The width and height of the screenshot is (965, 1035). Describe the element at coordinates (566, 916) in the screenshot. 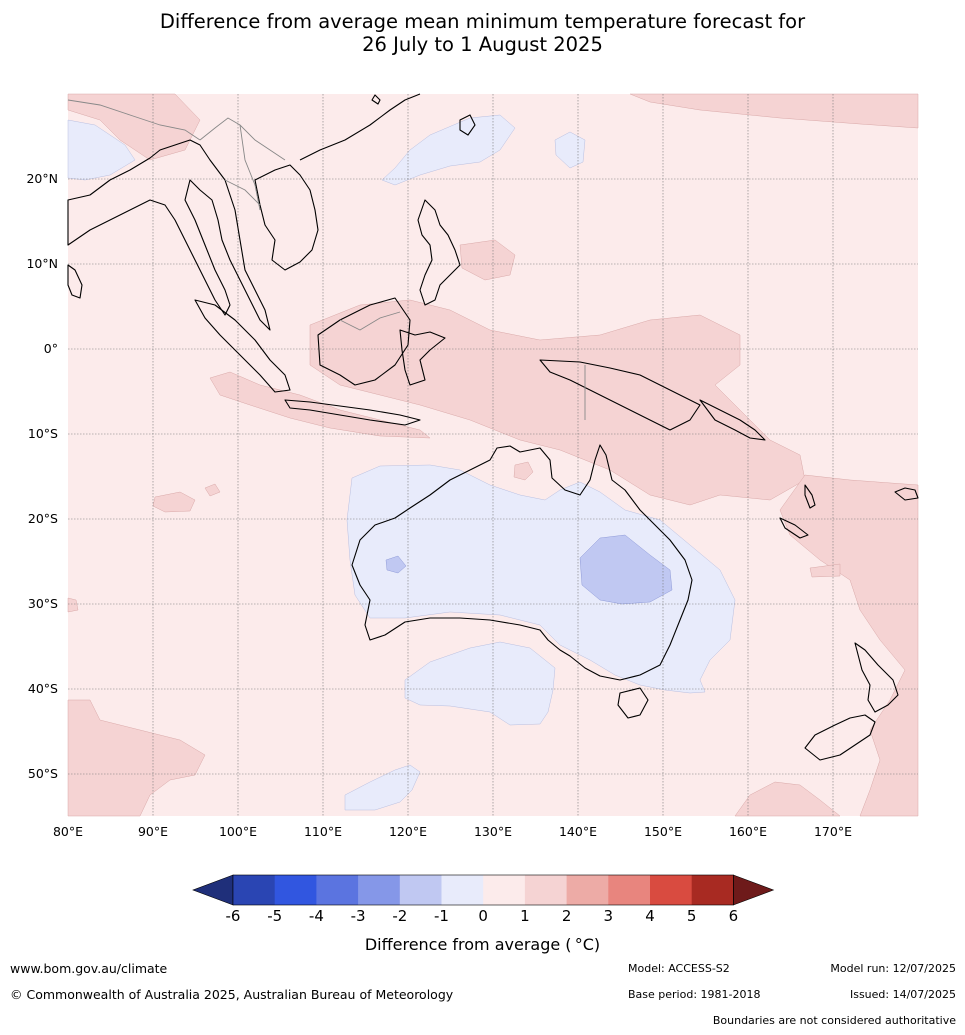

I see `colorbar-tick-label: 2` at that location.